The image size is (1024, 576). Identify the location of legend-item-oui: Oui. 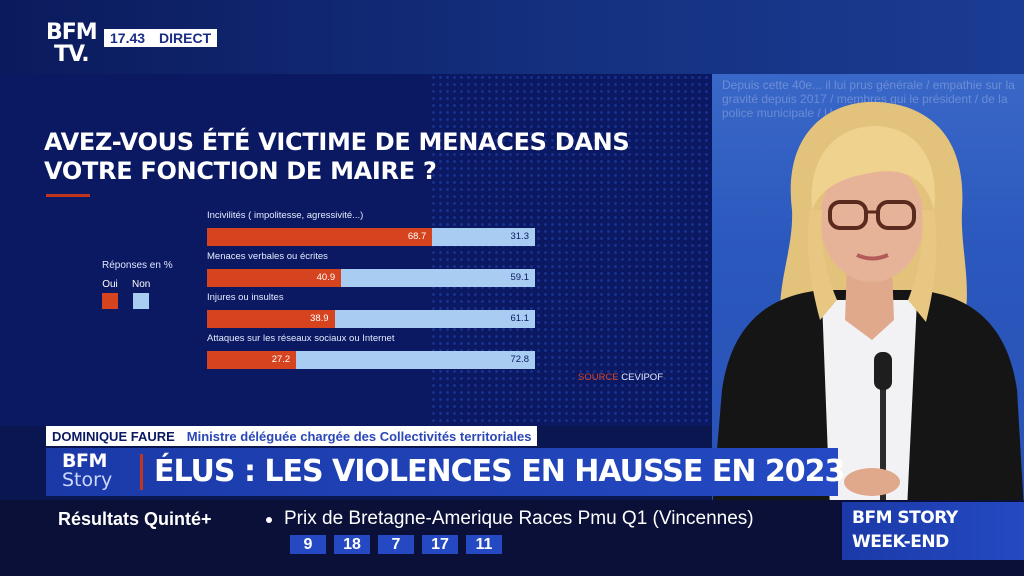
(110, 294).